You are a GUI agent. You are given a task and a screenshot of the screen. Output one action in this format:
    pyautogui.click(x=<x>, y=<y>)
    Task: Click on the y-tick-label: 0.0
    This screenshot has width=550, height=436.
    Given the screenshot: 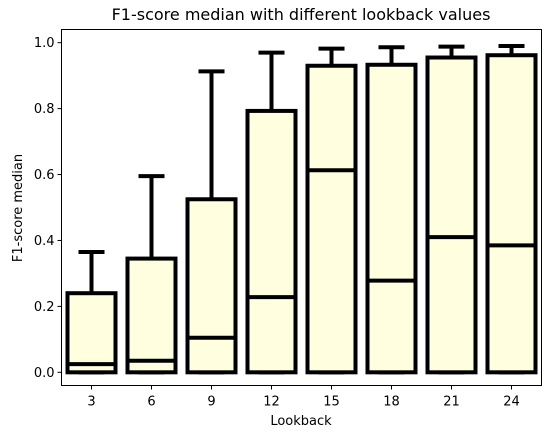 What is the action you would take?
    pyautogui.click(x=44, y=373)
    